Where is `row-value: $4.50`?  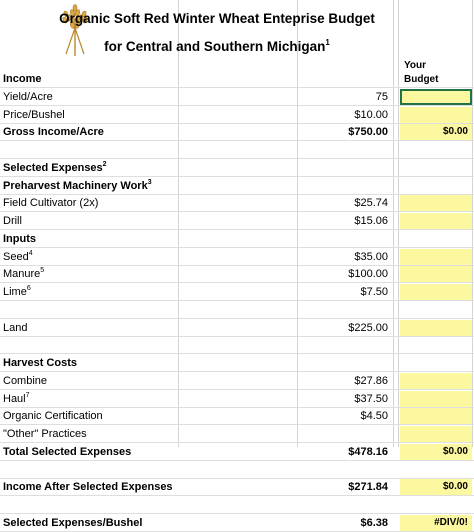
row-value: $4.50 is located at coordinates (374, 416).